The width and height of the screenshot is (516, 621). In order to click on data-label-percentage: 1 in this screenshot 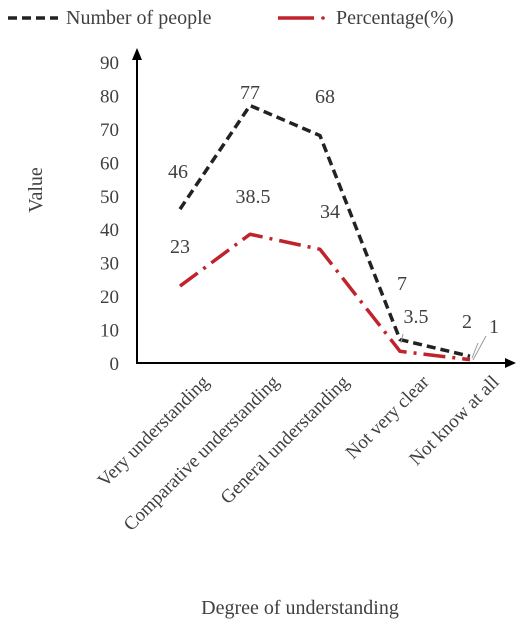, I will do `click(494, 327)`.